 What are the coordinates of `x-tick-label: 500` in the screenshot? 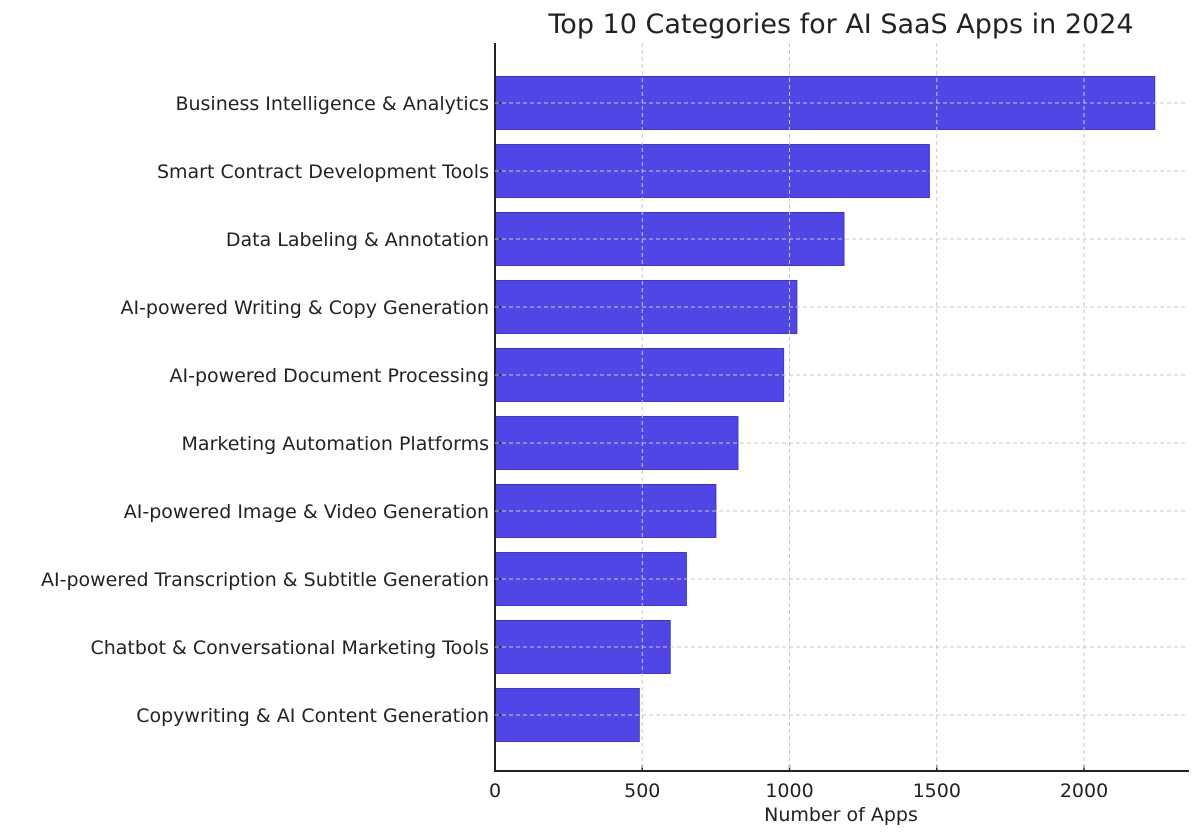 It's located at (642, 791).